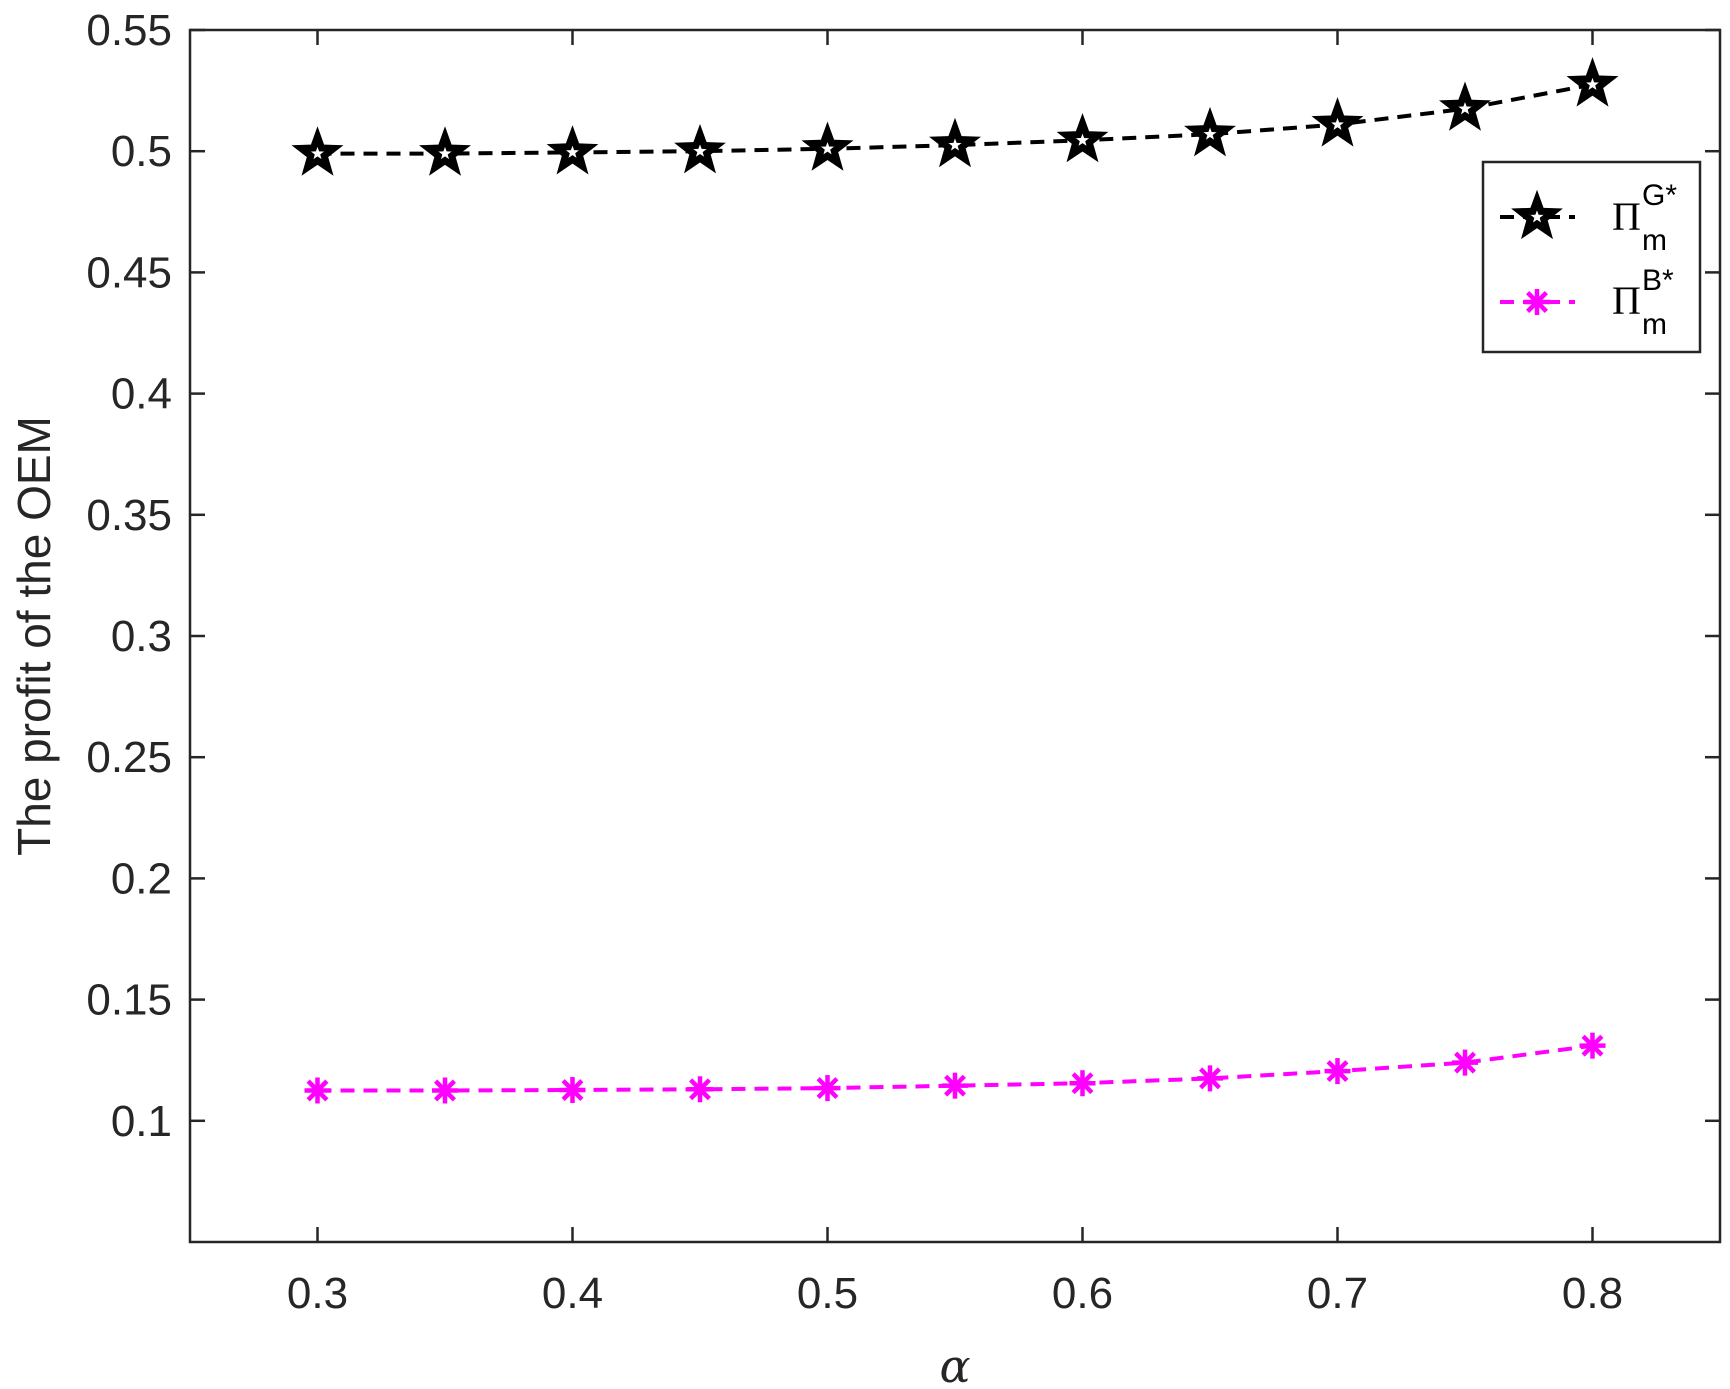 Image resolution: width=1730 pixels, height=1389 pixels. Describe the element at coordinates (1587, 302) in the screenshot. I see `legend-entry-b: Π m B*` at that location.